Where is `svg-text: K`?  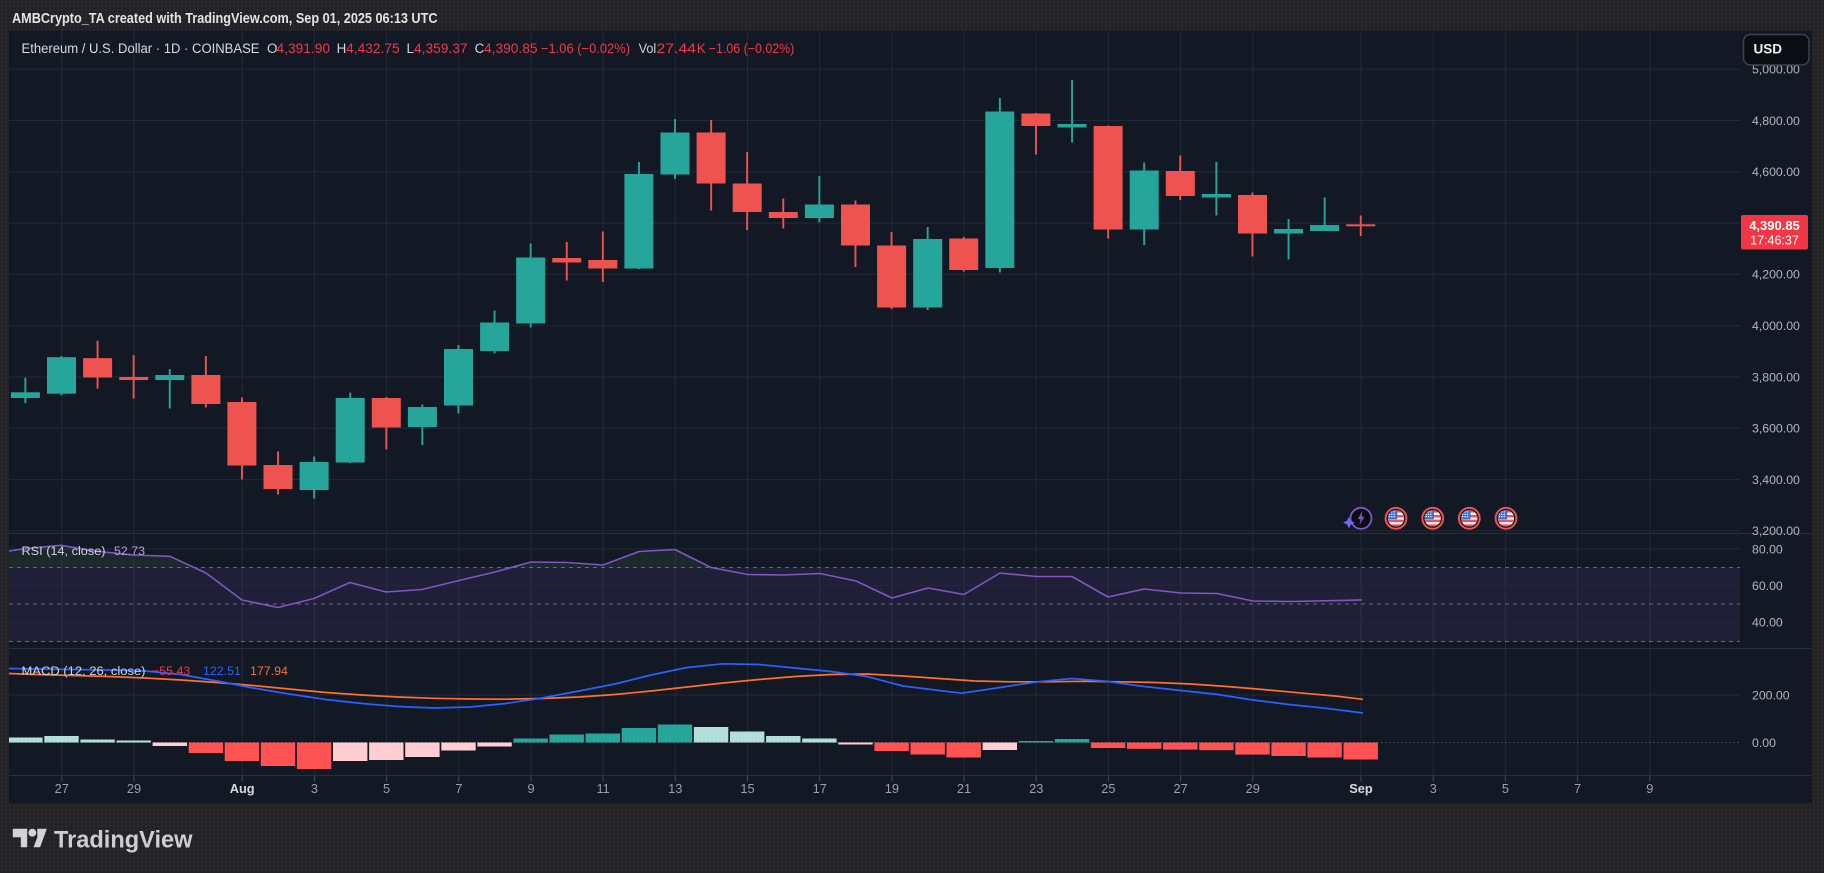
svg-text: K is located at coordinates (701, 48).